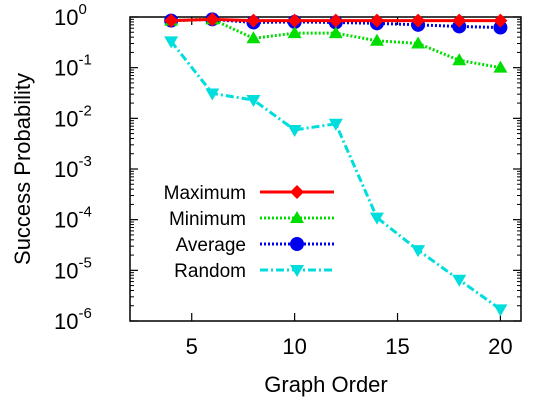 This screenshot has width=538, height=398. What do you see at coordinates (336, 42) in the screenshot?
I see `series-minimum` at bounding box center [336, 42].